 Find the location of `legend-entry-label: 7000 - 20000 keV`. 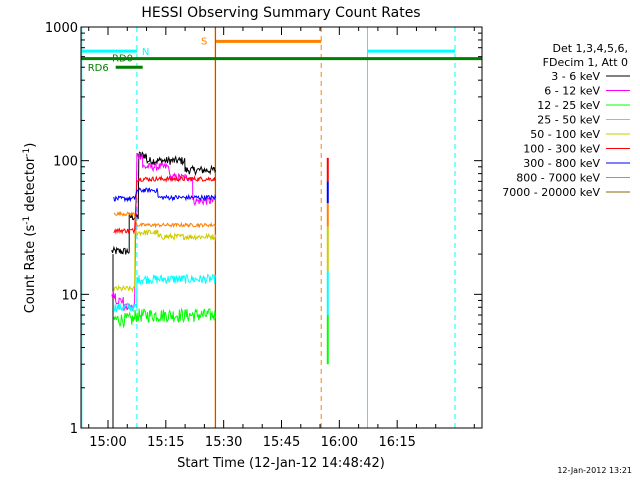

legend-entry-label: 7000 - 20000 keV is located at coordinates (551, 192).